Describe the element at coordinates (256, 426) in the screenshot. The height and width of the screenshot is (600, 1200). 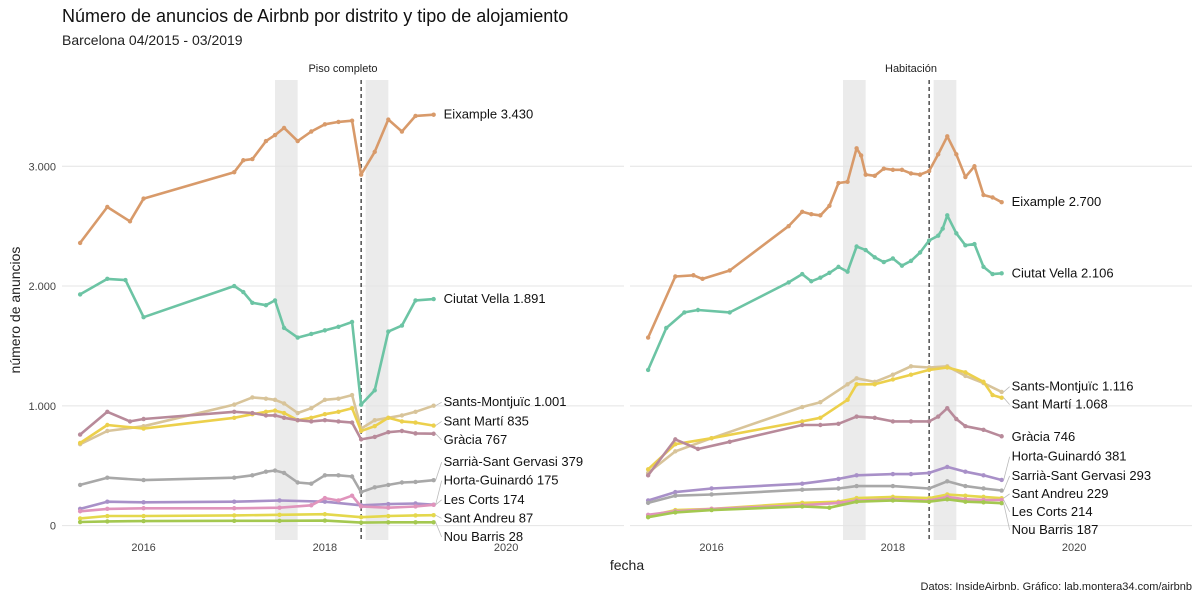
I see `series-Sant Martí` at that location.